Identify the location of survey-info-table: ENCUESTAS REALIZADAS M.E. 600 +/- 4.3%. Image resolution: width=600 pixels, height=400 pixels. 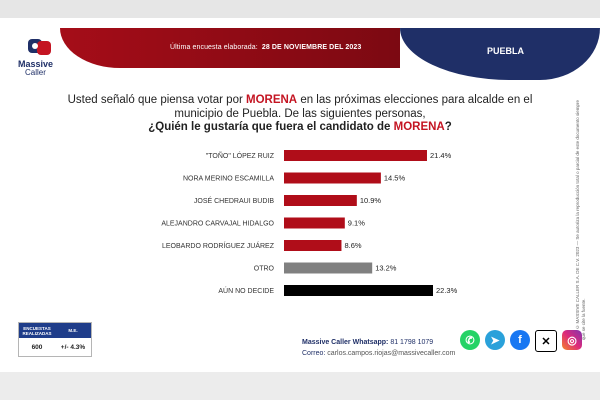
(55, 339).